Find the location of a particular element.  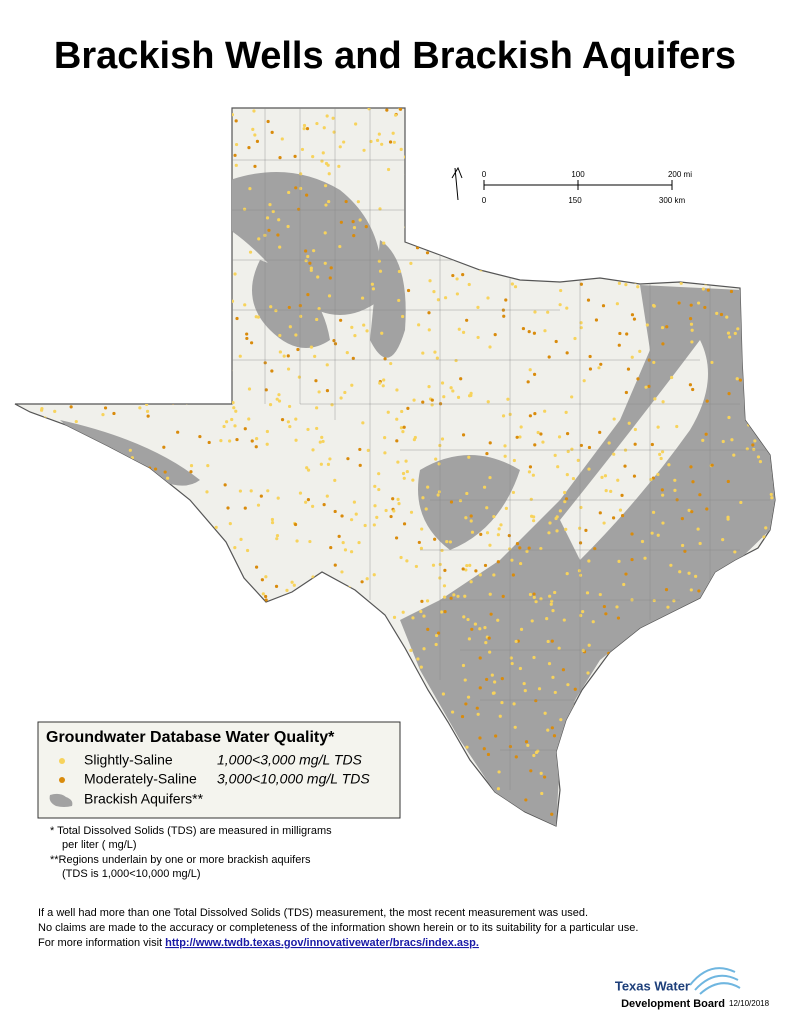

scale-label: 300 km is located at coordinates (672, 200).